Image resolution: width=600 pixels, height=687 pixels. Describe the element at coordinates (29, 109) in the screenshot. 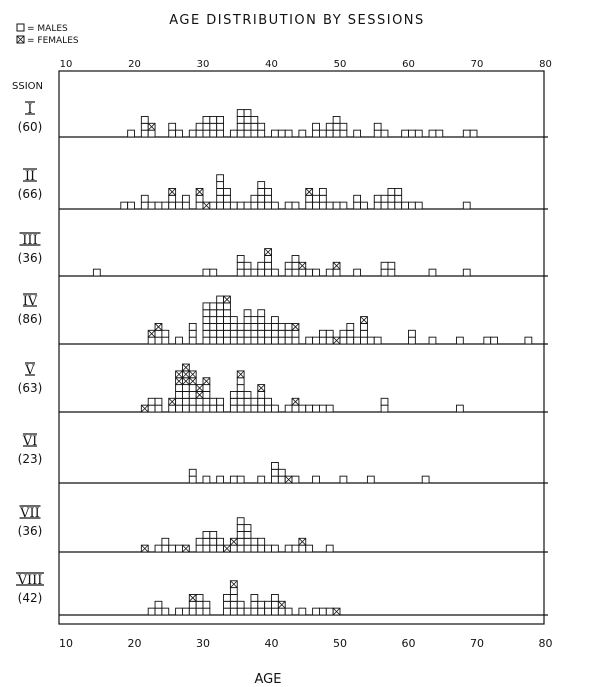

I see `session-numeral: I` at that location.